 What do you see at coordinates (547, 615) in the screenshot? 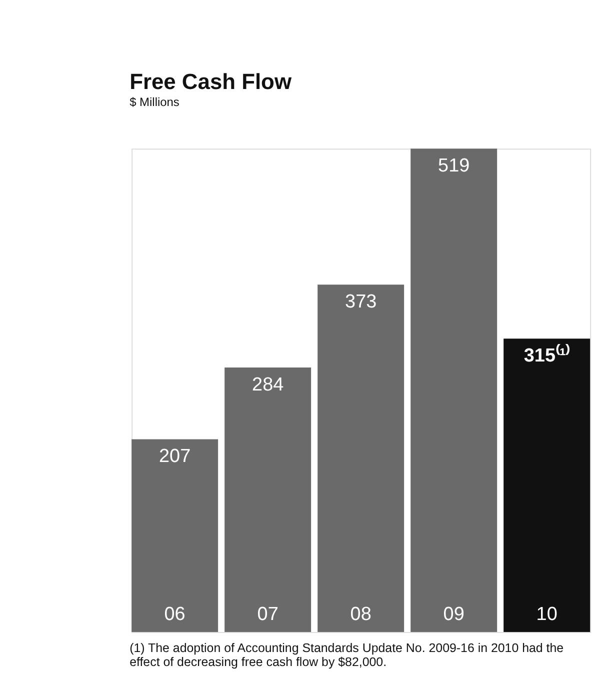
I see `x-tick-label: 10` at bounding box center [547, 615].